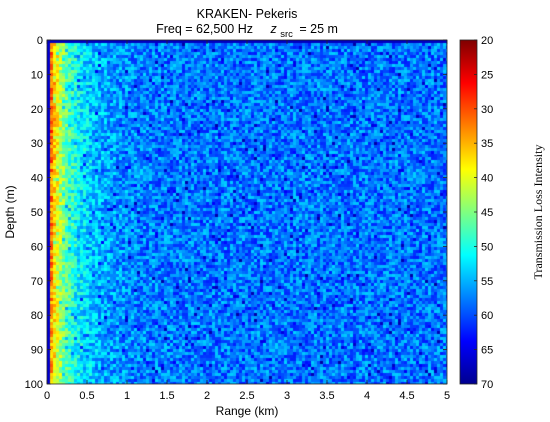 This screenshot has height=422, width=550. I want to click on y-axis-label: Depth (m), so click(10, 211).